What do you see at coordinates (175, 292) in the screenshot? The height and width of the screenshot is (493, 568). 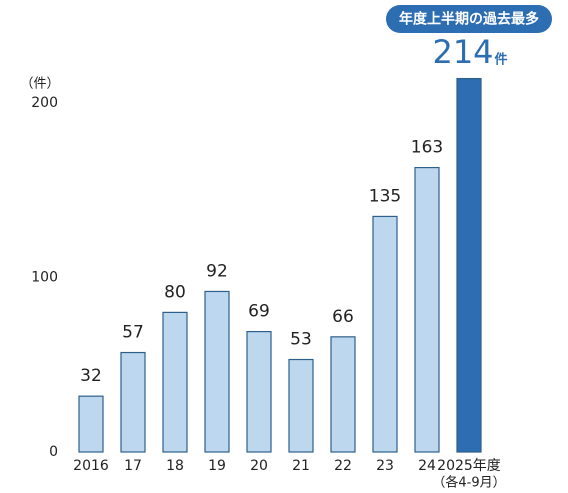 I see `value-label: 80` at bounding box center [175, 292].